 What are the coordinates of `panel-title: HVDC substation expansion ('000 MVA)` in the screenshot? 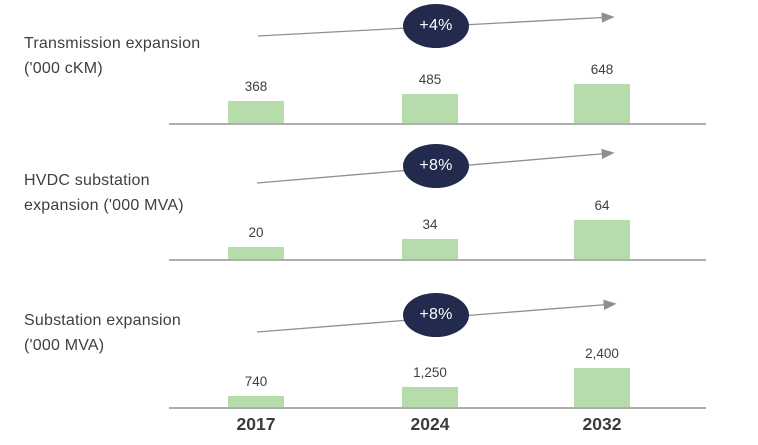 It's located at (104, 193).